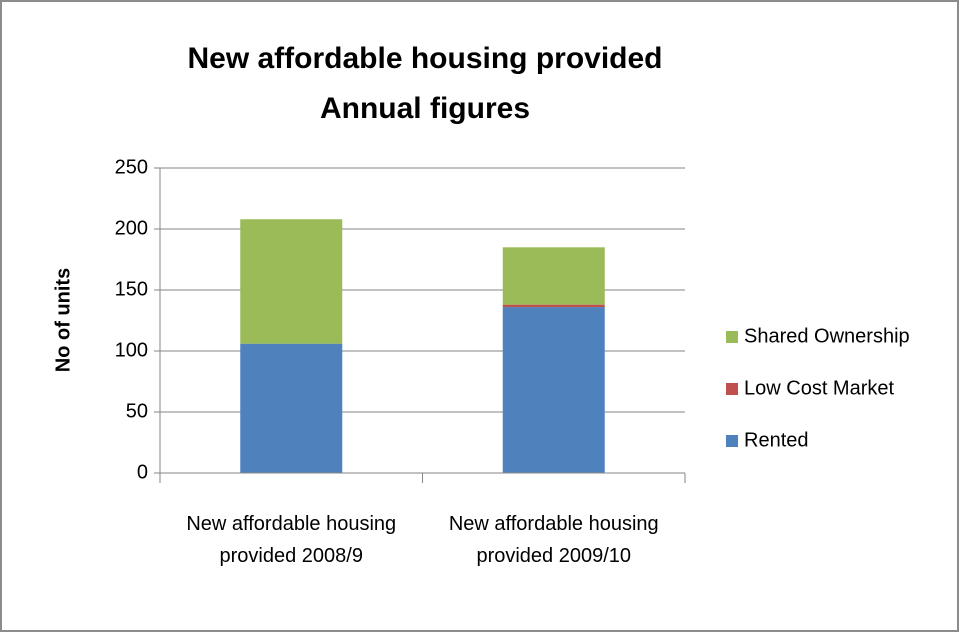 The width and height of the screenshot is (959, 632). What do you see at coordinates (424, 58) in the screenshot?
I see `chart-title: New affordable housing provided` at bounding box center [424, 58].